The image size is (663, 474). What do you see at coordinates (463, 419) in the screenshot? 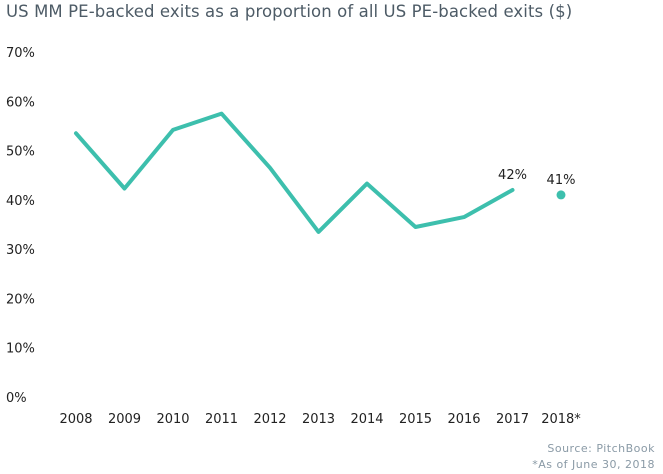
I see `x-tick-label: 2016` at bounding box center [463, 419].